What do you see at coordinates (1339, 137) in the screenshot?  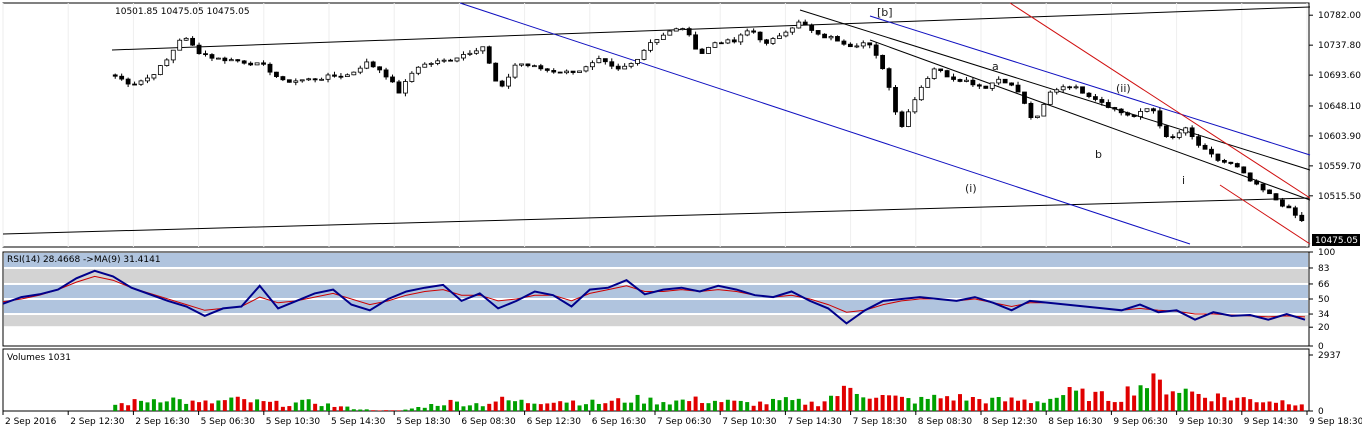 I see `price-tick-label: 10603.90` at bounding box center [1339, 137].